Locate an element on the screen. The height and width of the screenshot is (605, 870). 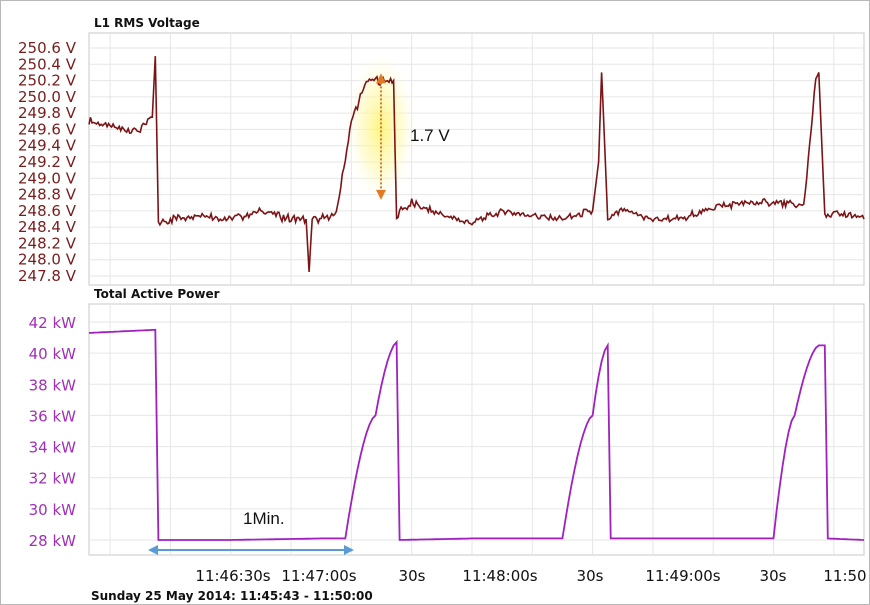
power-y-tick-label: 28 kW is located at coordinates (53, 541).